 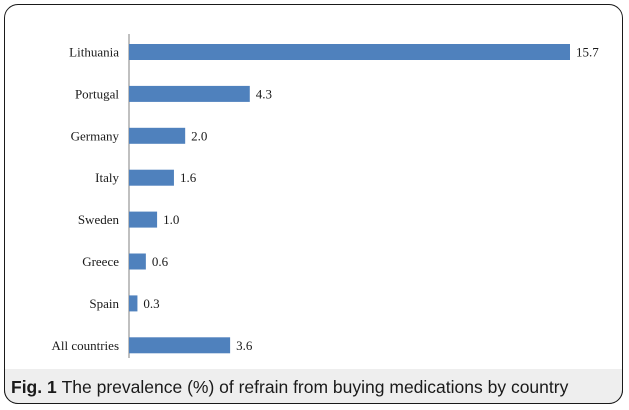 I want to click on caption-band, so click(x=313, y=386).